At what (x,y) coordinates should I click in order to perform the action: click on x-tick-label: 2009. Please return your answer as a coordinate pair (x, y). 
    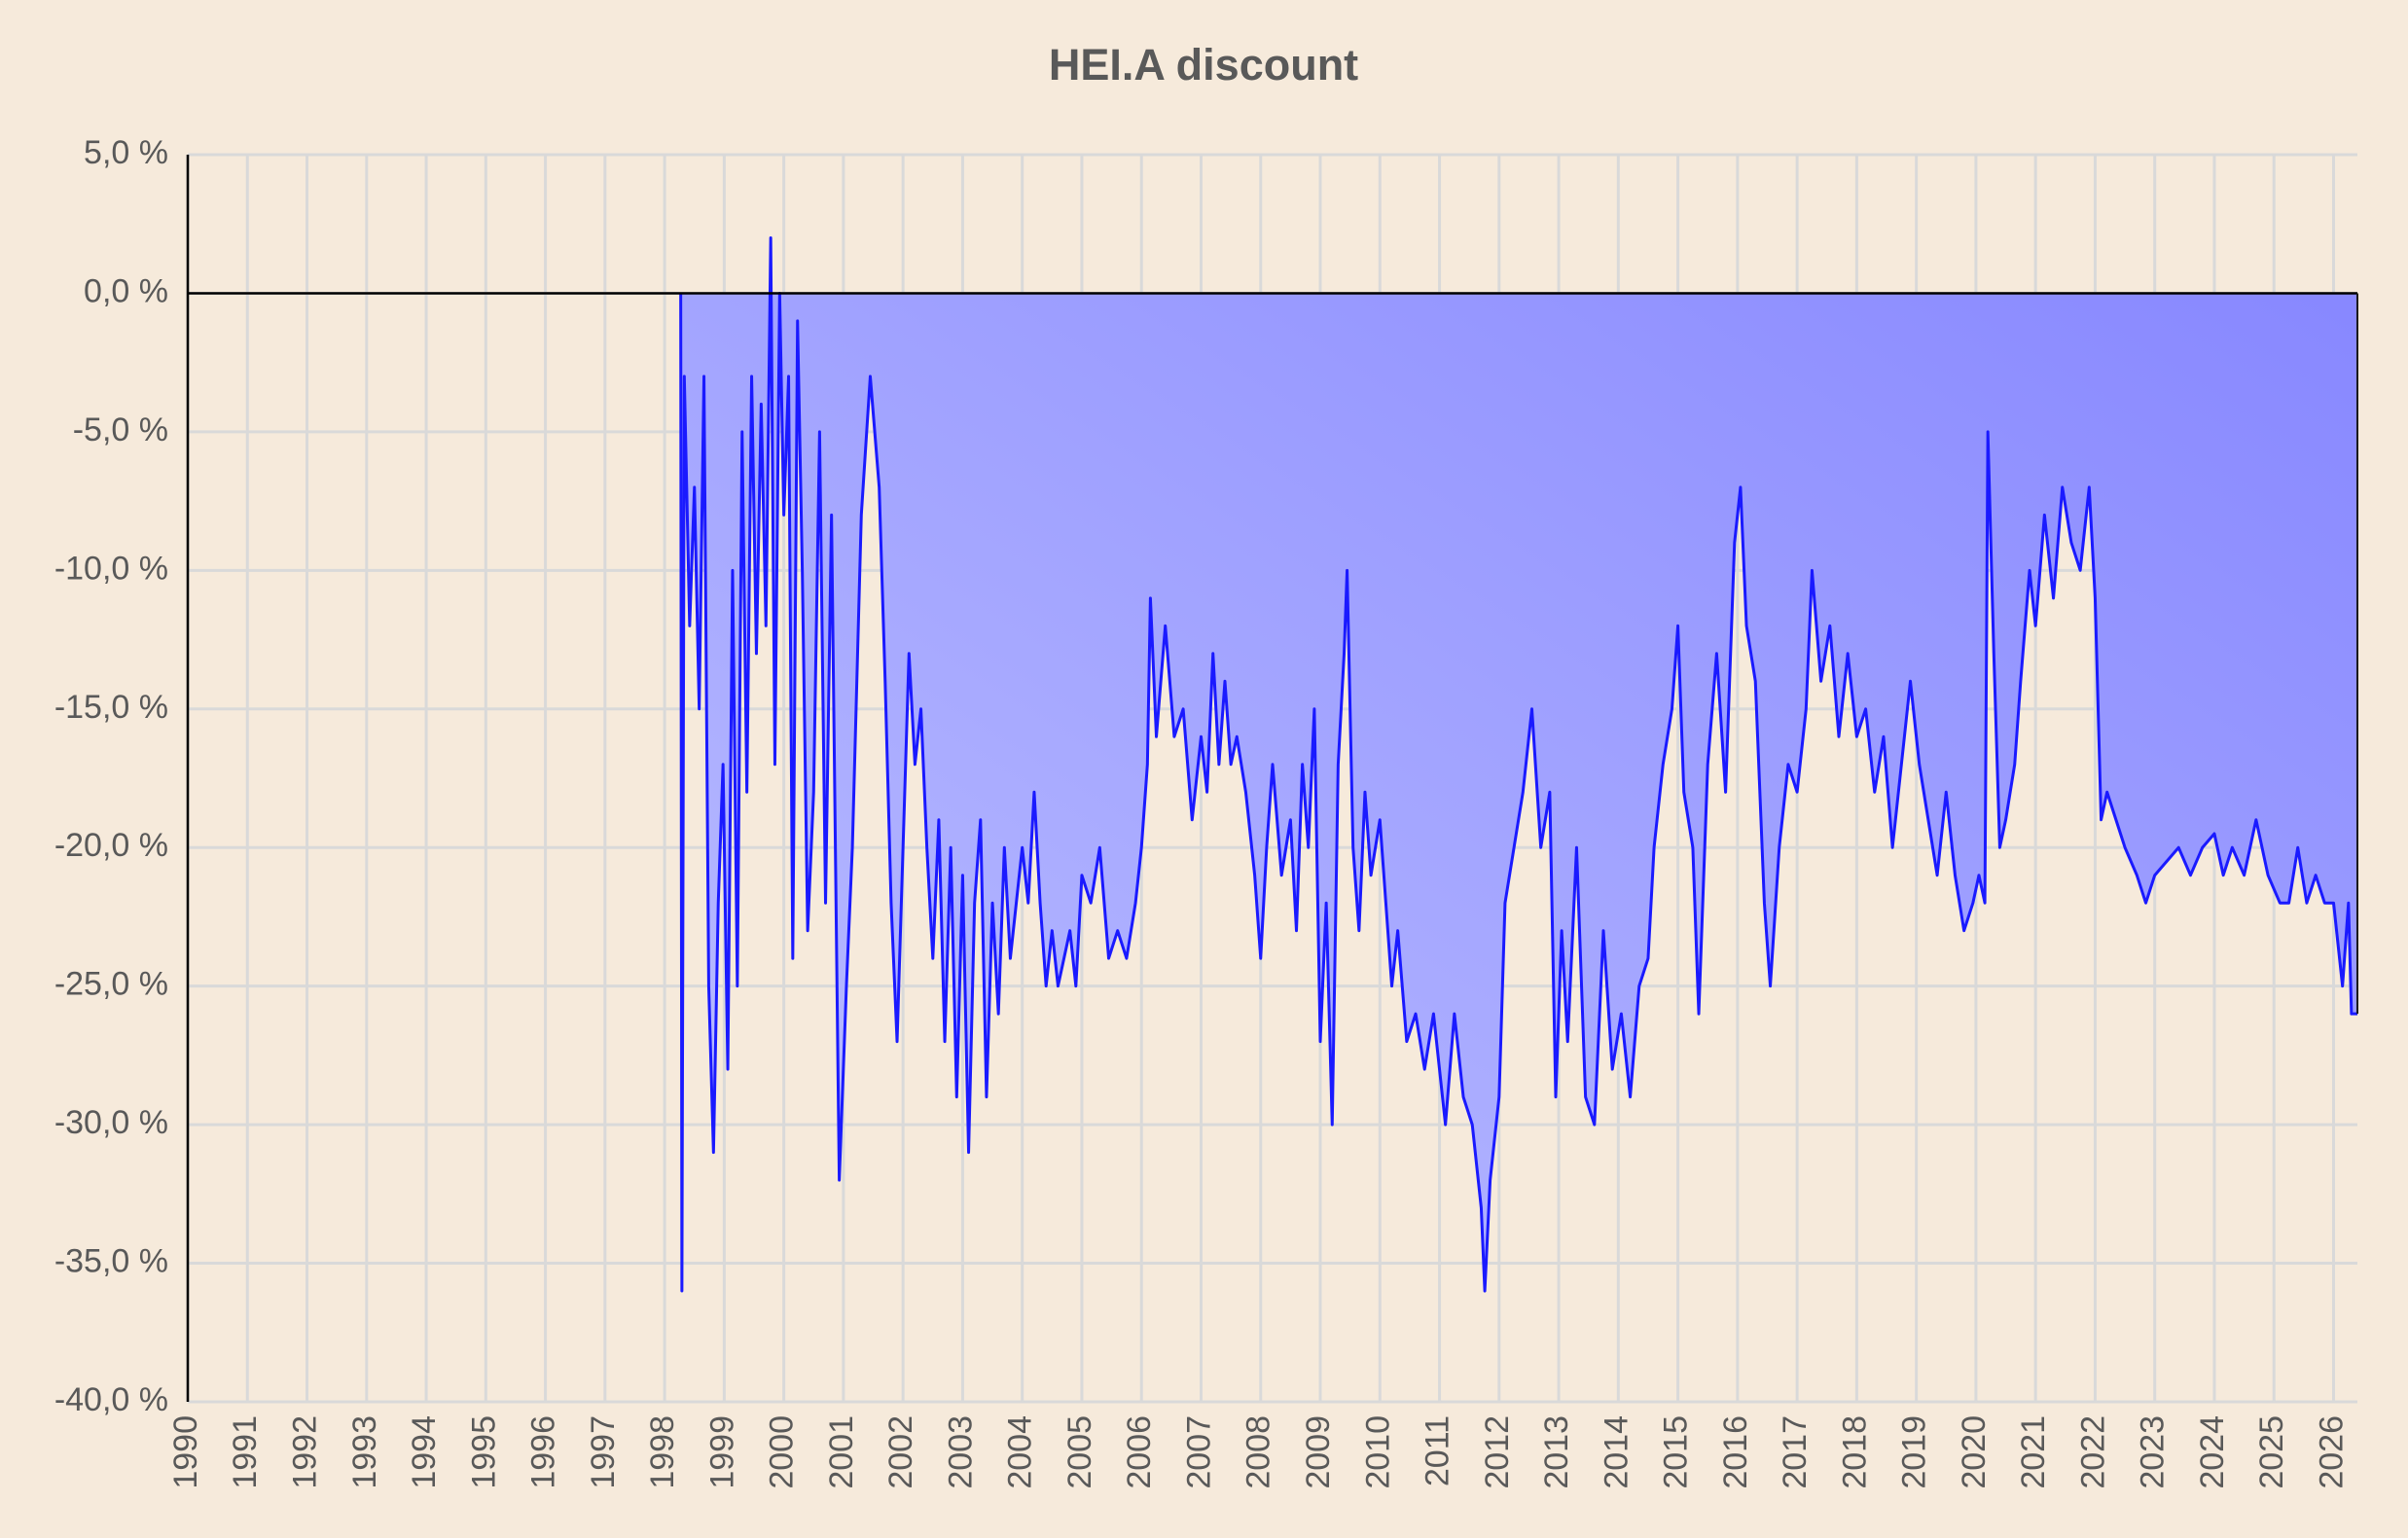
    Looking at the image, I should click on (1318, 1452).